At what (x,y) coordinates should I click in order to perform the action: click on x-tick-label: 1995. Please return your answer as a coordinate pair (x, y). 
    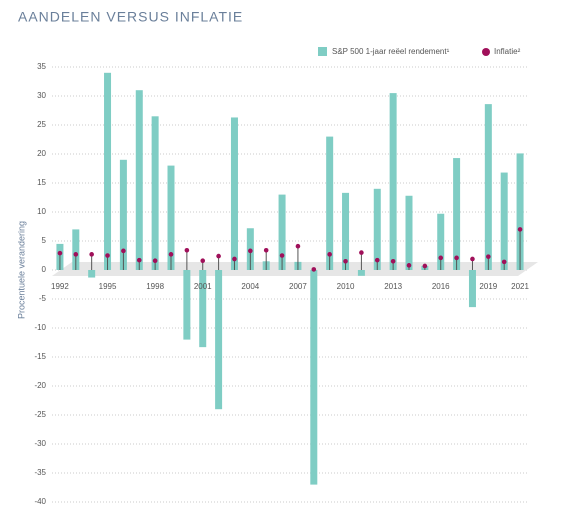
    Looking at the image, I should click on (108, 286).